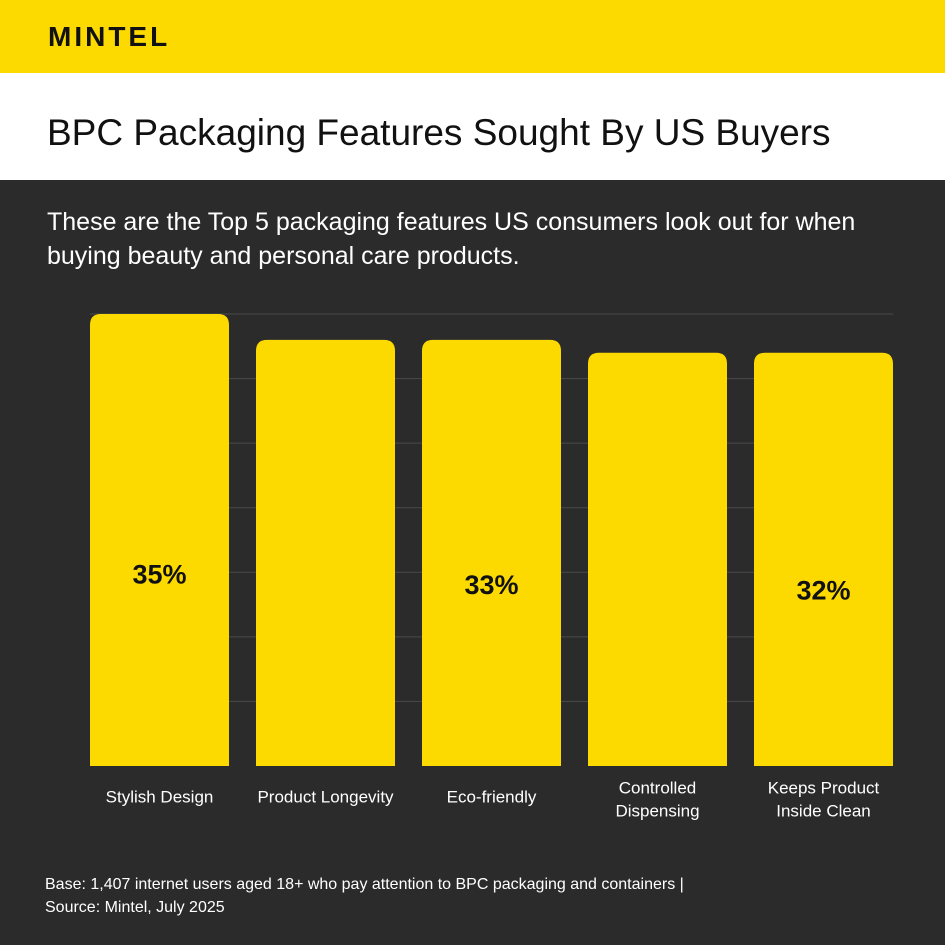 Image resolution: width=945 pixels, height=945 pixels. What do you see at coordinates (325, 796) in the screenshot?
I see `category-label: Product Longevity` at bounding box center [325, 796].